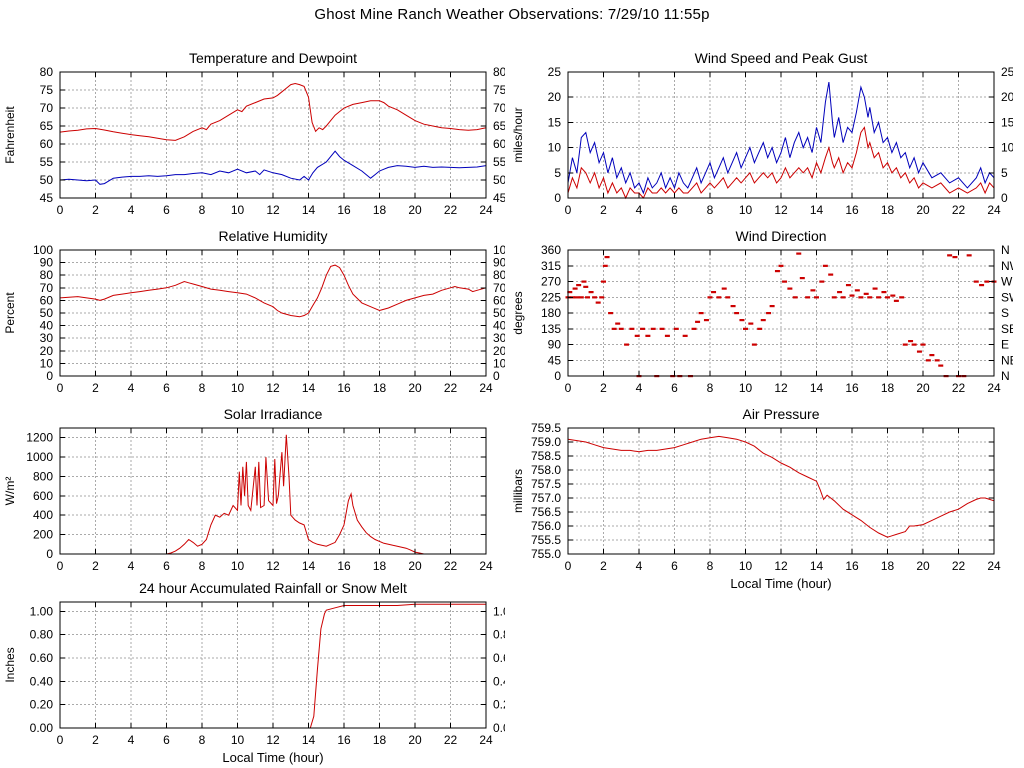  Describe the element at coordinates (43, 515) in the screenshot. I see `svg-text: 400` at that location.